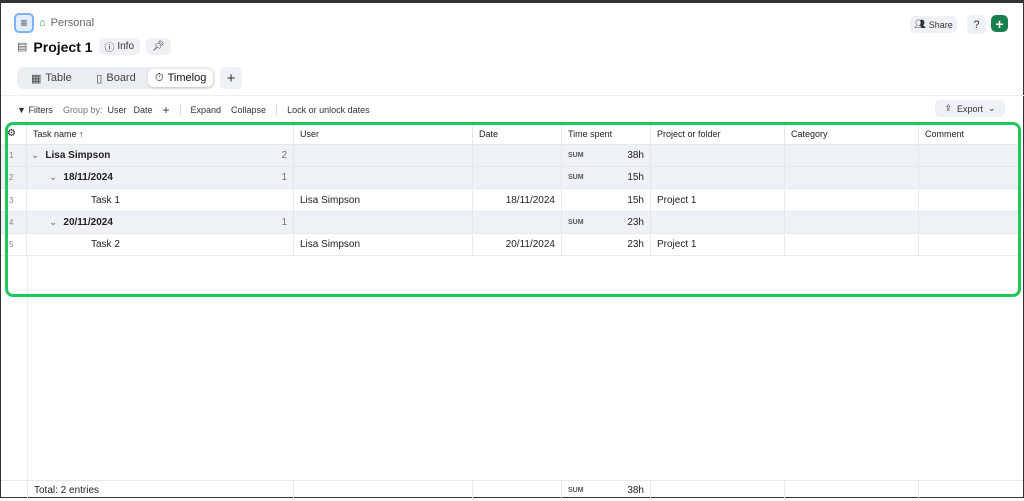 This screenshot has height=501, width=1024. What do you see at coordinates (517, 244) in the screenshot?
I see `date-cell: 20/11/2024` at bounding box center [517, 244].